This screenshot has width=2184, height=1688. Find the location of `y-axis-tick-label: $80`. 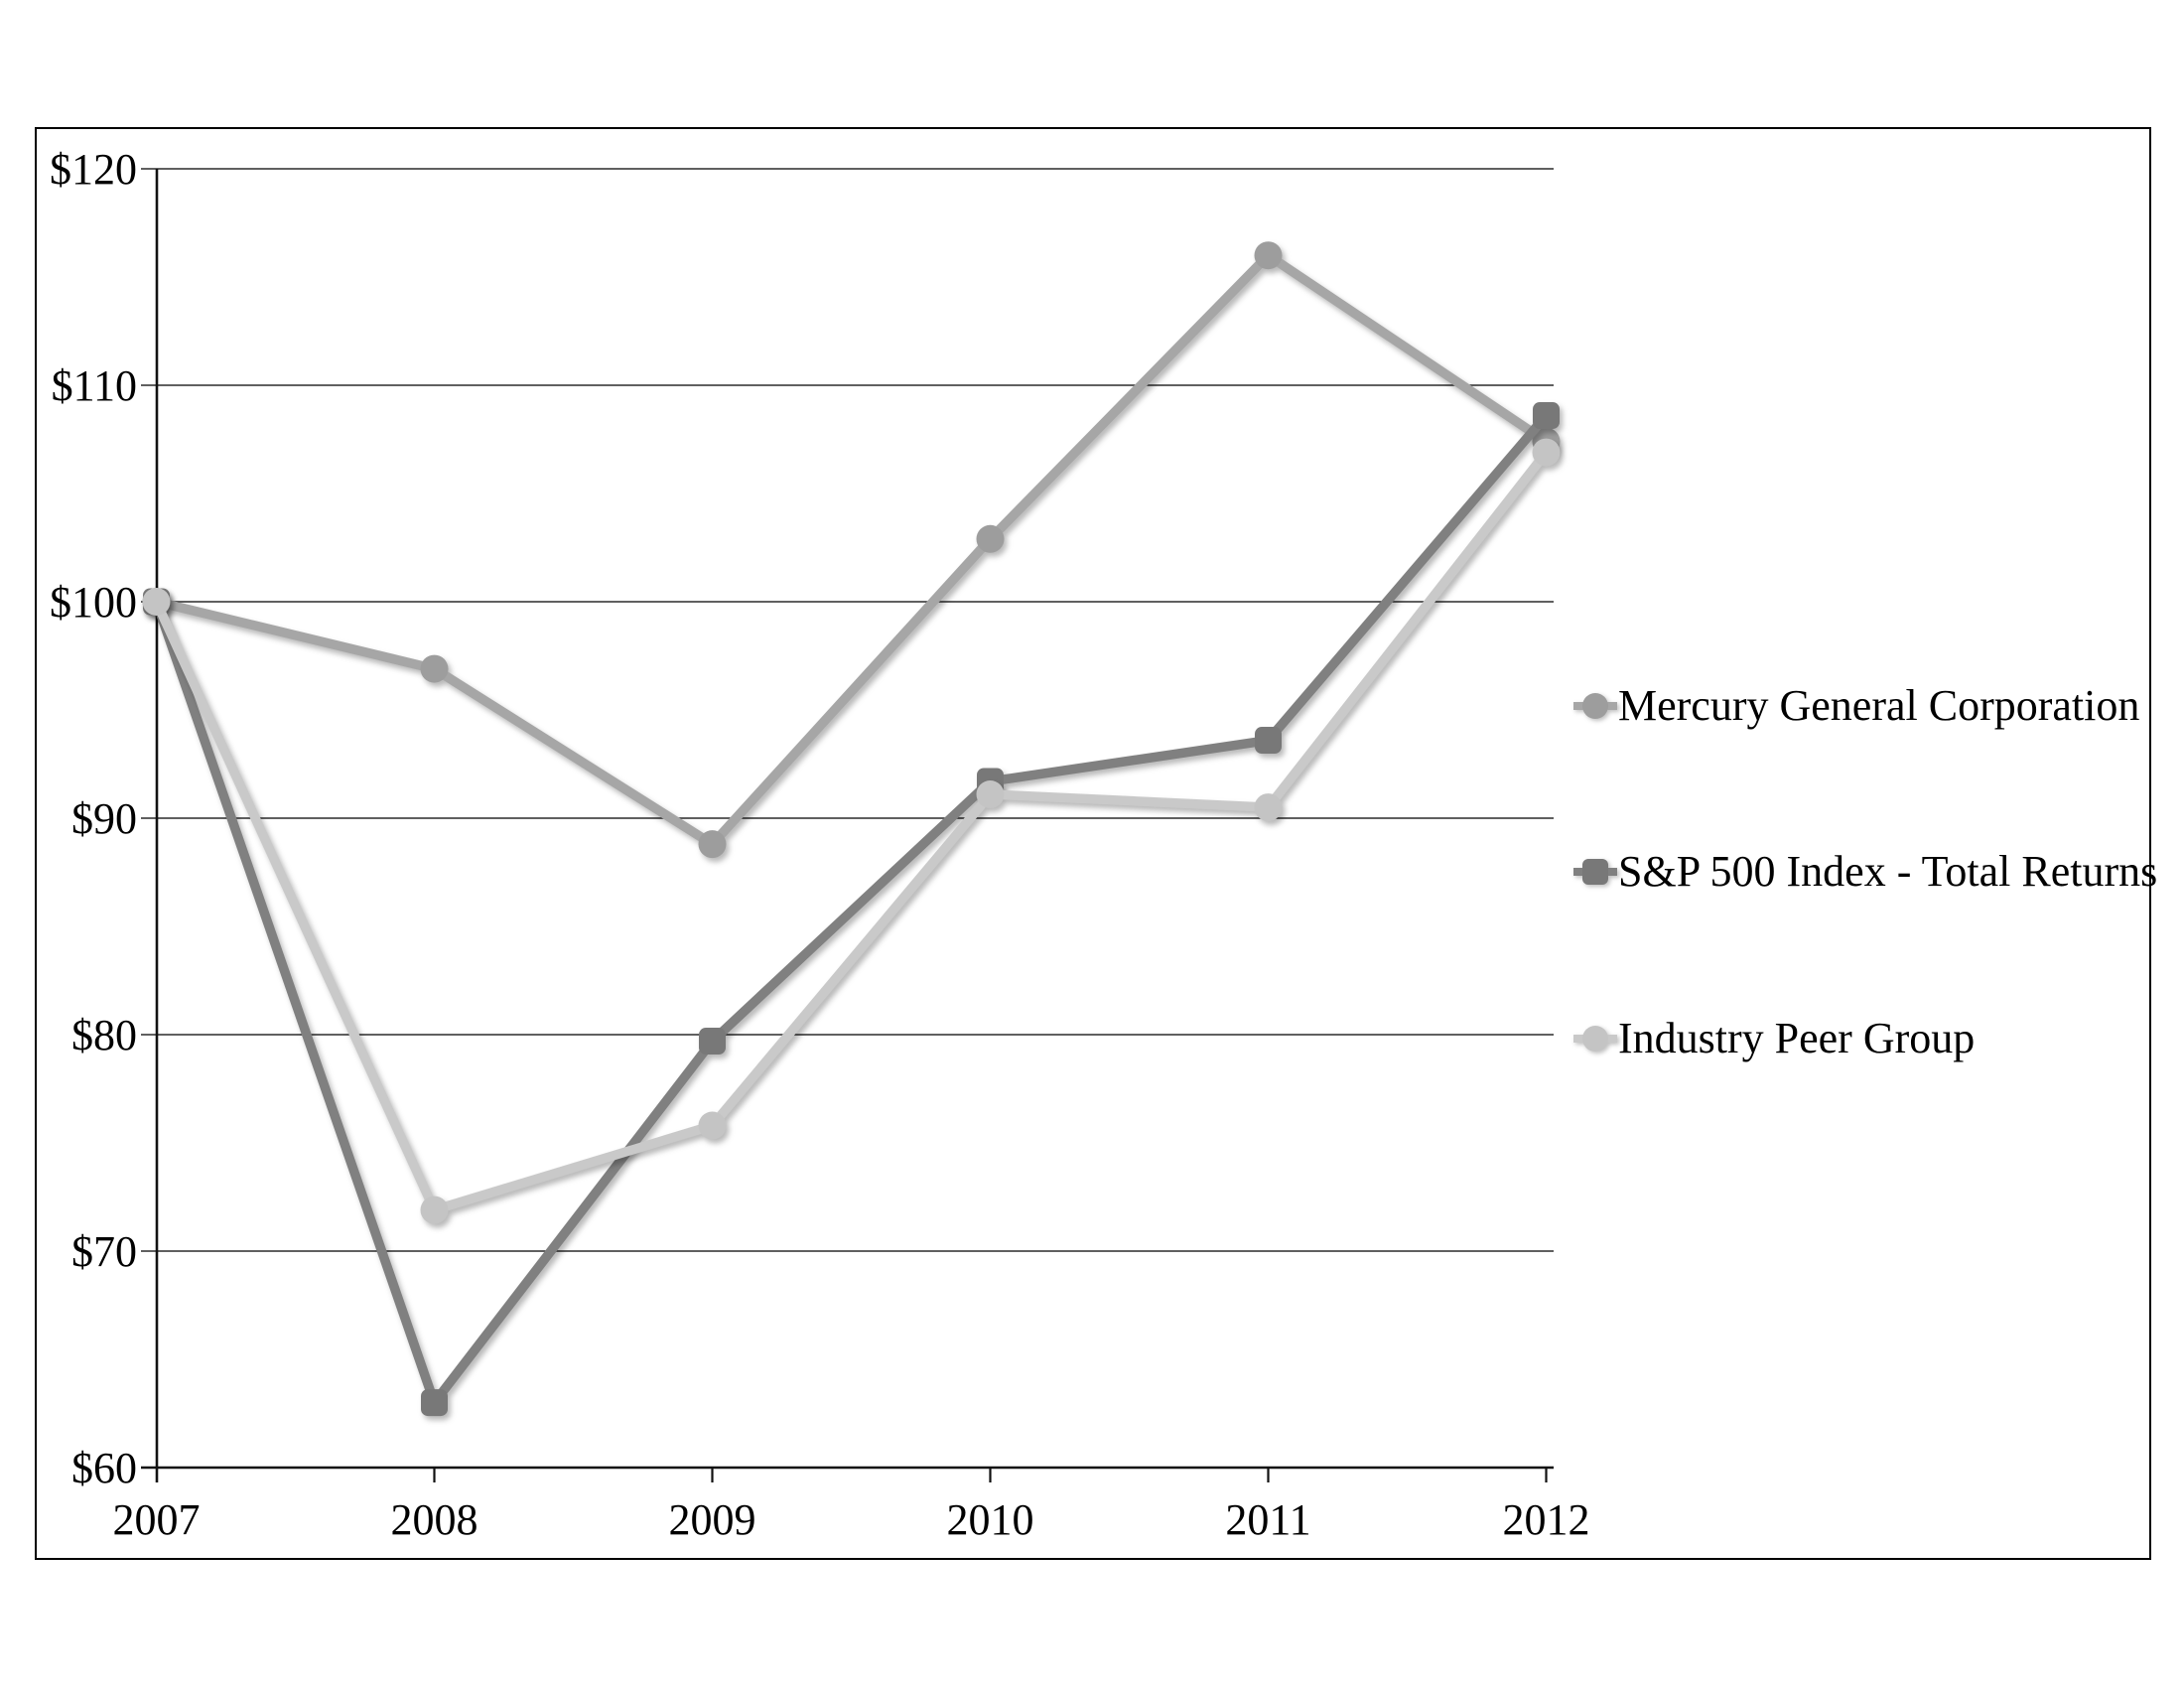

y-axis-tick-label: $80 is located at coordinates (104, 1035).